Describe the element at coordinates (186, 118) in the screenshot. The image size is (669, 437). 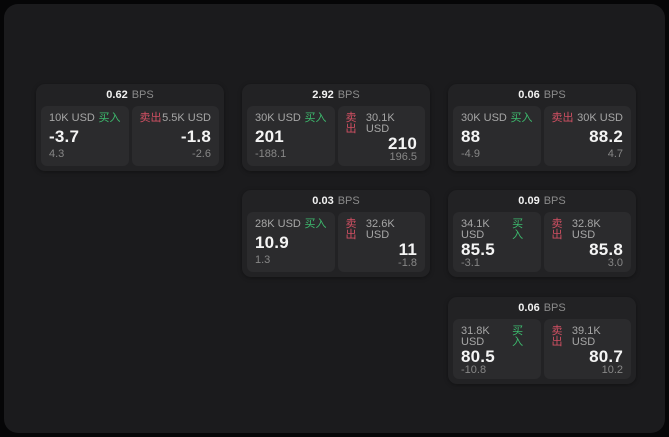
I see `sell-amount: 5.5K USD` at that location.